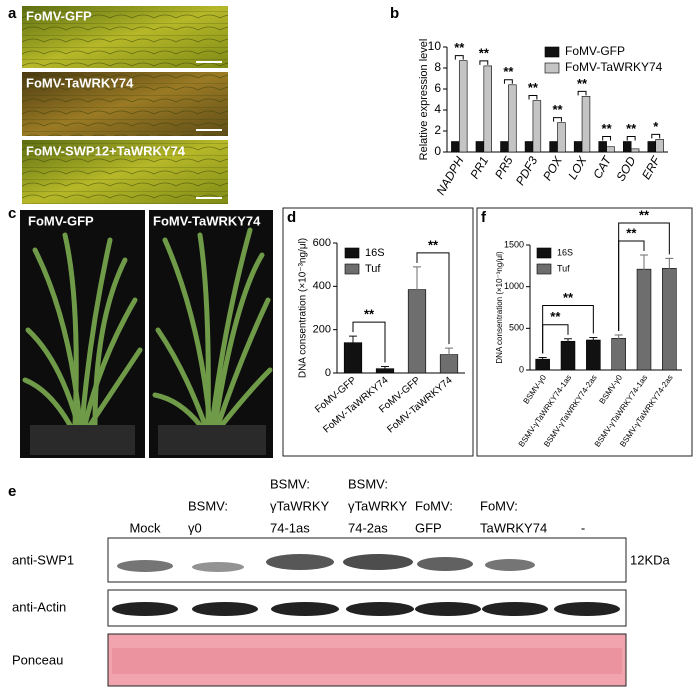 This screenshot has height=700, width=700. Describe the element at coordinates (394, 13) in the screenshot. I see `panel-letter: b` at that location.